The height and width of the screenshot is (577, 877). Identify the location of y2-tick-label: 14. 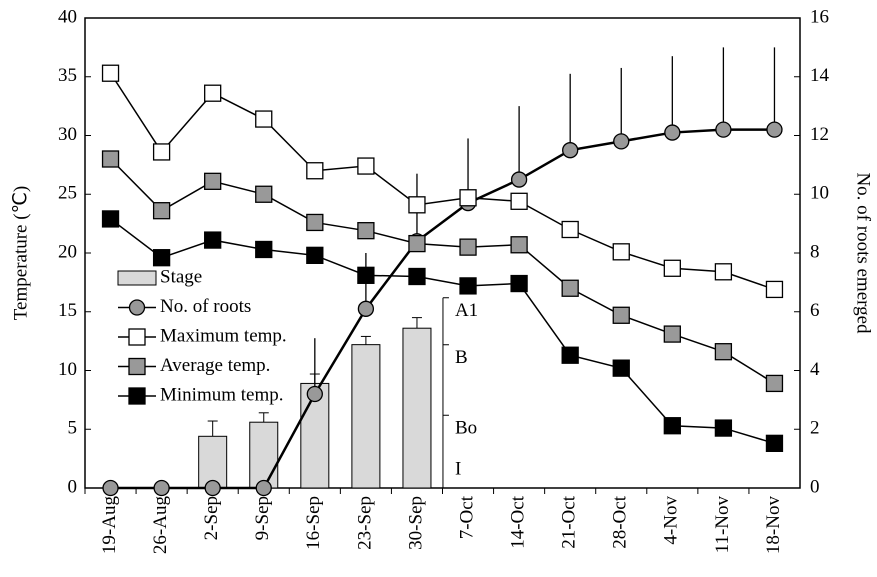
(820, 75).